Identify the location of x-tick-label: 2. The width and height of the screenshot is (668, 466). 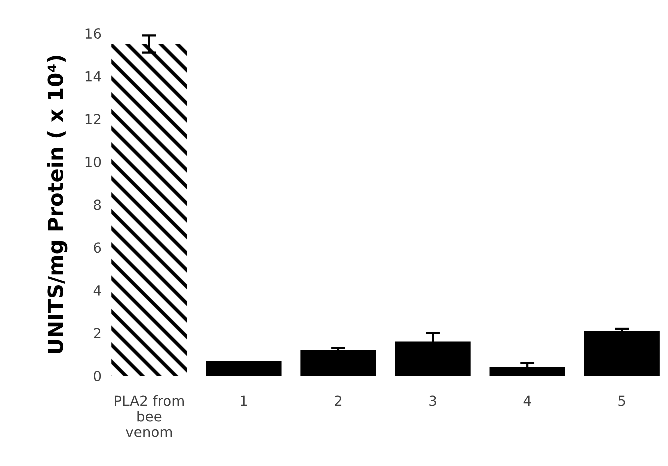
(338, 401).